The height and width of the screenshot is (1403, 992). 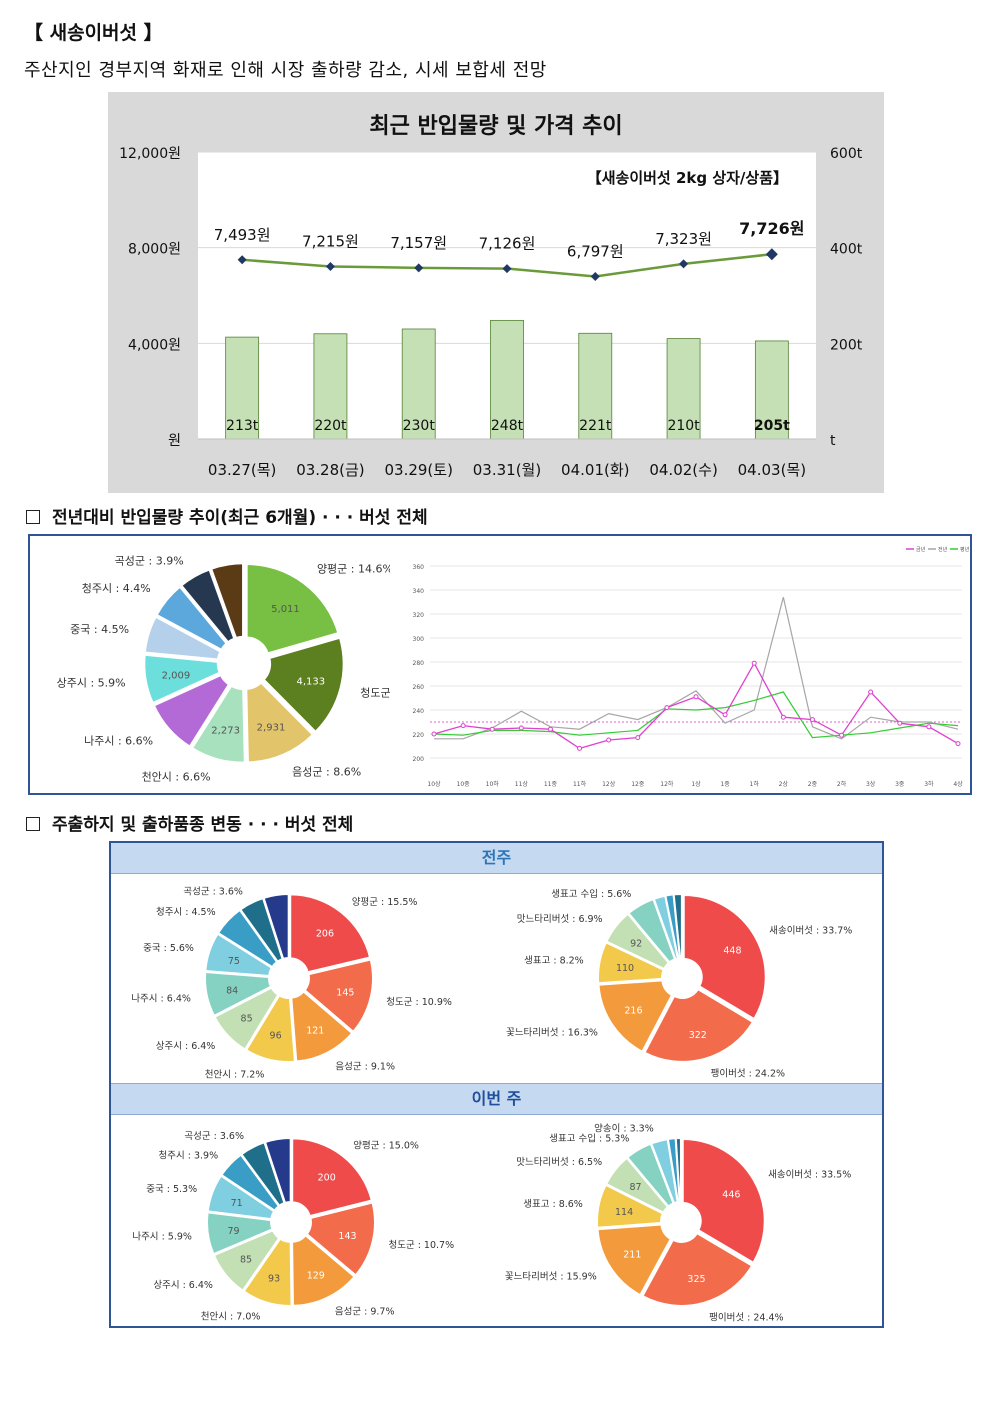 What do you see at coordinates (560, 919) in the screenshot?
I see `slice-label: 맛느타리버섯 : 6.9%` at bounding box center [560, 919].